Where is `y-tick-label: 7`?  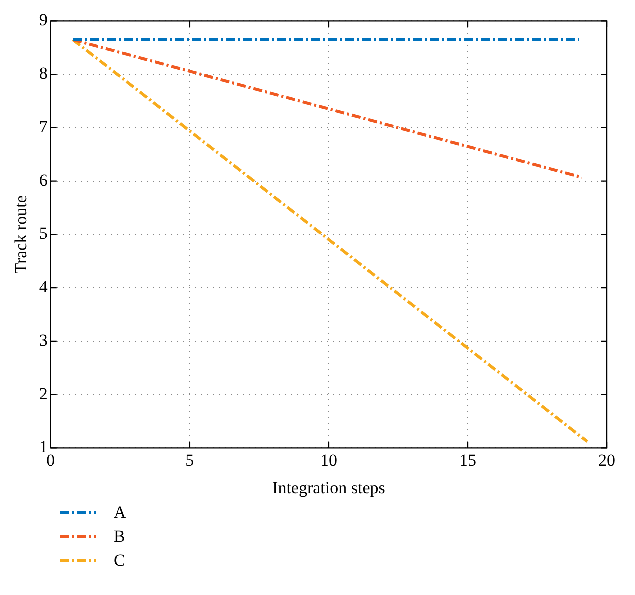
y-tick-label: 7 is located at coordinates (43, 126).